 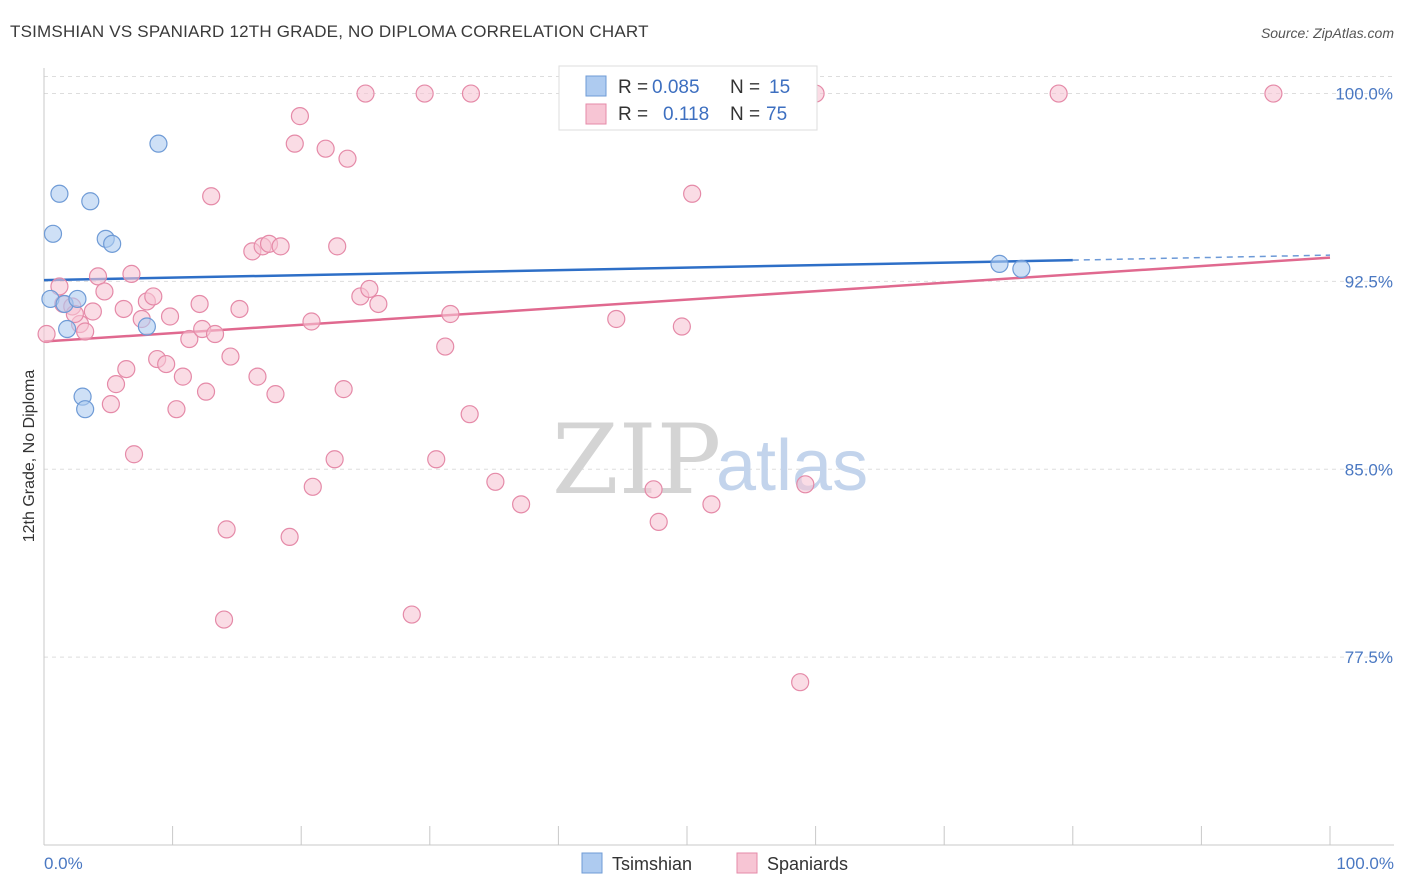 What do you see at coordinates (745, 87) in the screenshot?
I see `legend-n-label-tsimshian: N =` at bounding box center [745, 87].